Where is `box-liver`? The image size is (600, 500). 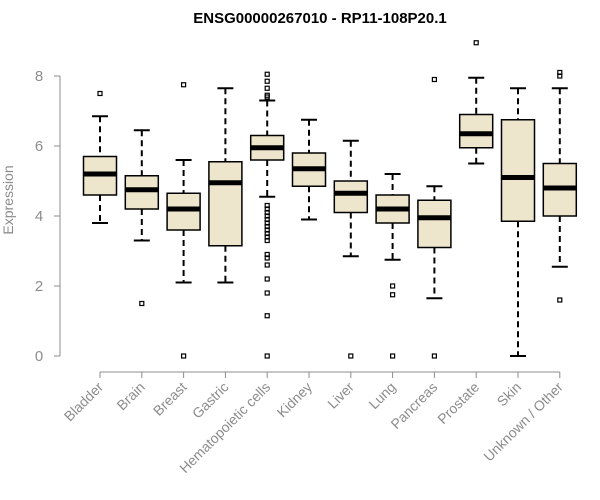
box-liver is located at coordinates (351, 249).